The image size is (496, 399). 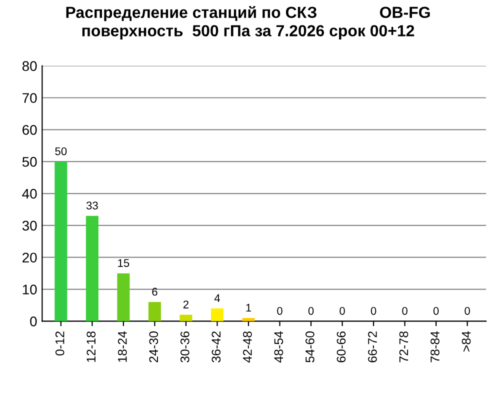 What do you see at coordinates (61, 151) in the screenshot?
I see `data-label: 50` at bounding box center [61, 151].